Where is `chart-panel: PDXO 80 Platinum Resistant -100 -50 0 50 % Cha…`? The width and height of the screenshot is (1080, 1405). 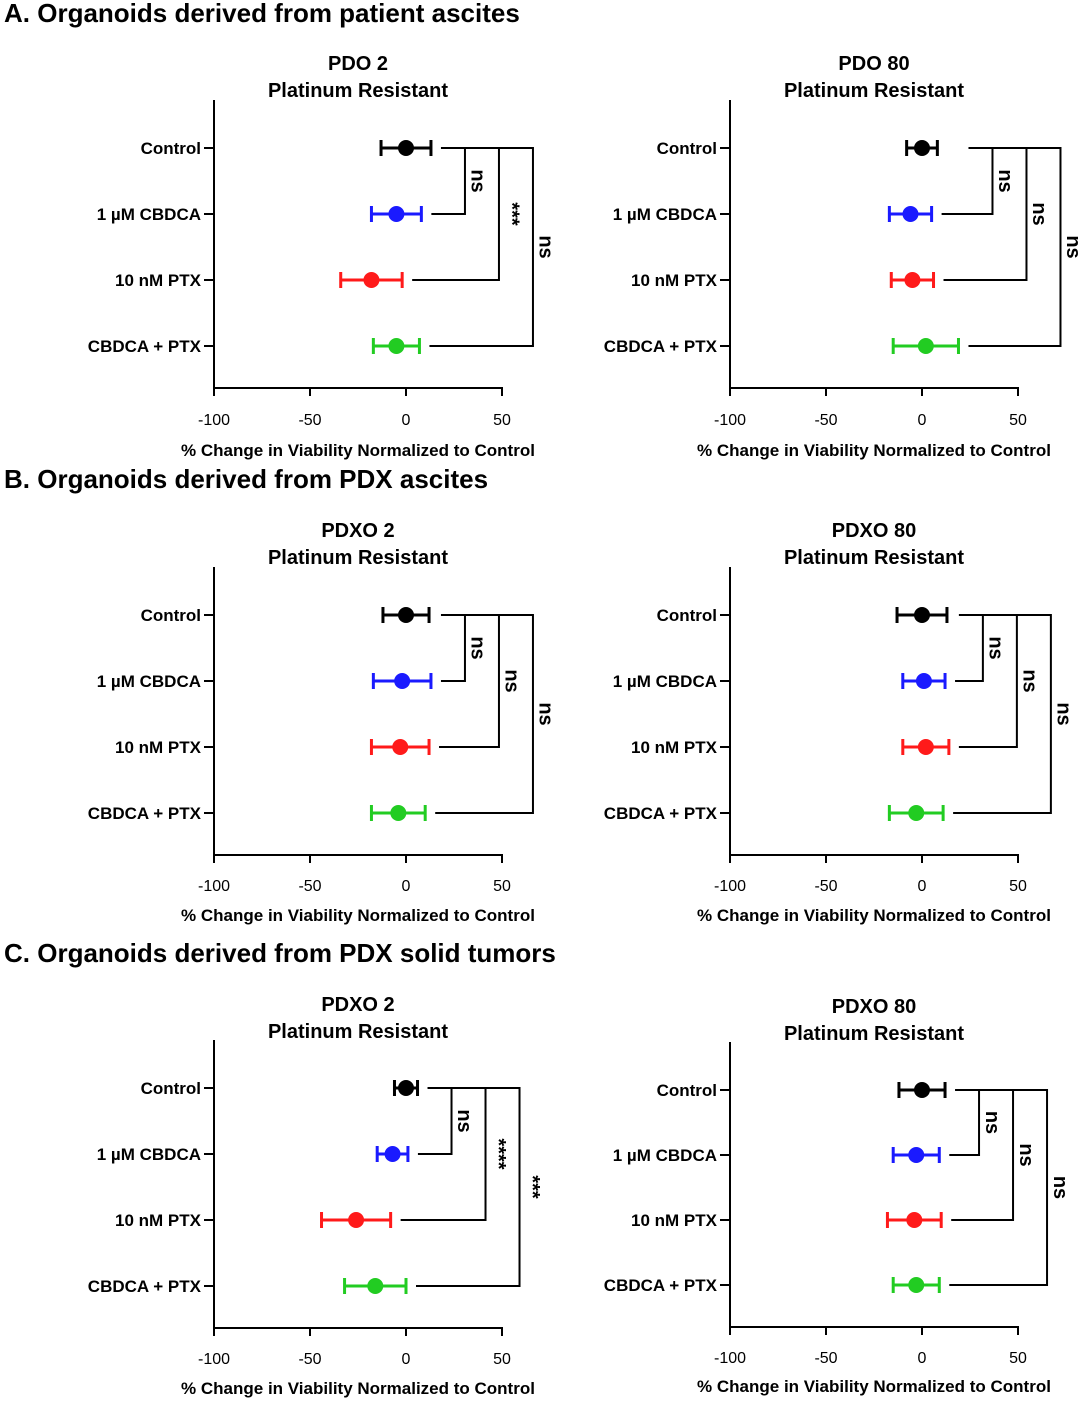 chart-panel: PDXO 80 Platinum Resistant -100 -50 0 50 % Cha… is located at coordinates (837, 1196).